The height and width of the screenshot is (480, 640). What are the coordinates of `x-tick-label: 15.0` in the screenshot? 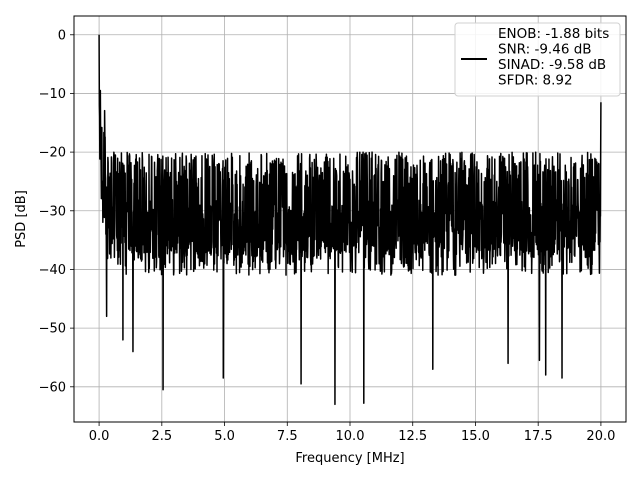 It's located at (475, 436).